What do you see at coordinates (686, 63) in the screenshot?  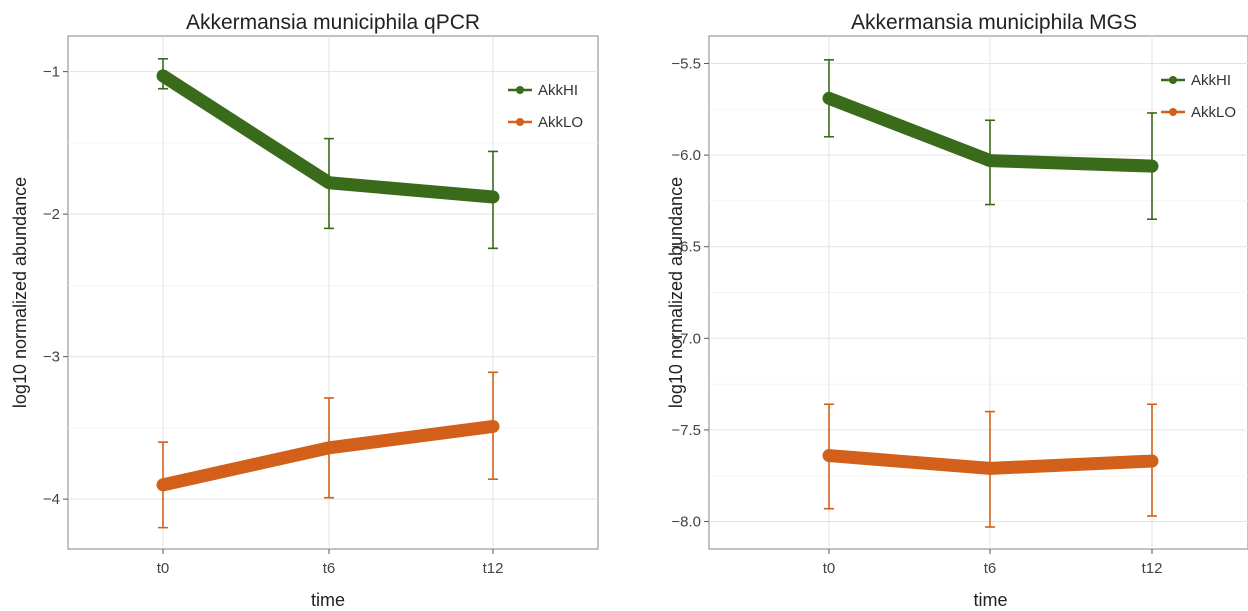 I see `y-tick-label: −5.5` at bounding box center [686, 63].